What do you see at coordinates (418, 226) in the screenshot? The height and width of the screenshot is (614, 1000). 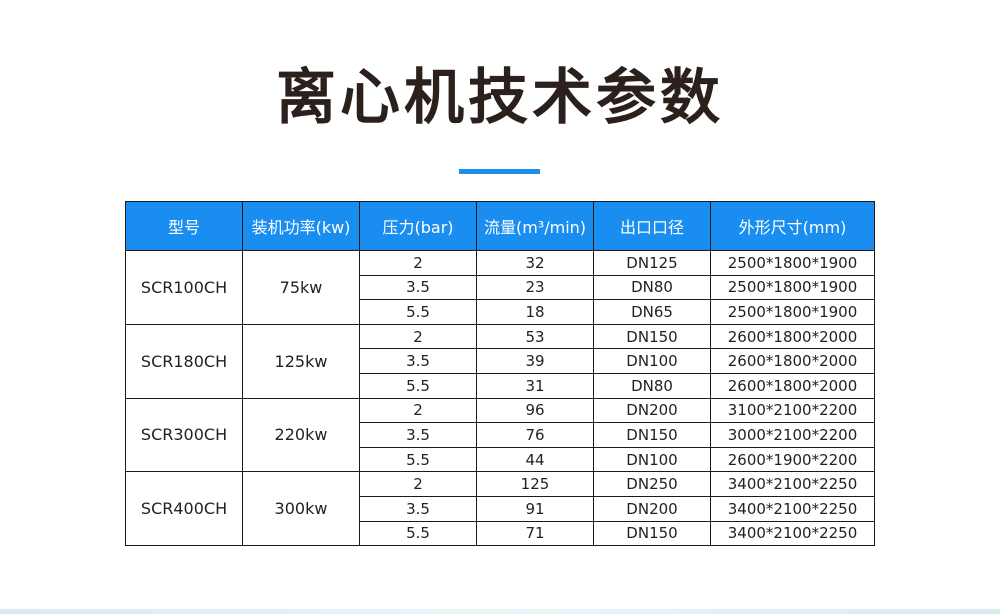 I see `header-pressure: 压力(bar)` at bounding box center [418, 226].